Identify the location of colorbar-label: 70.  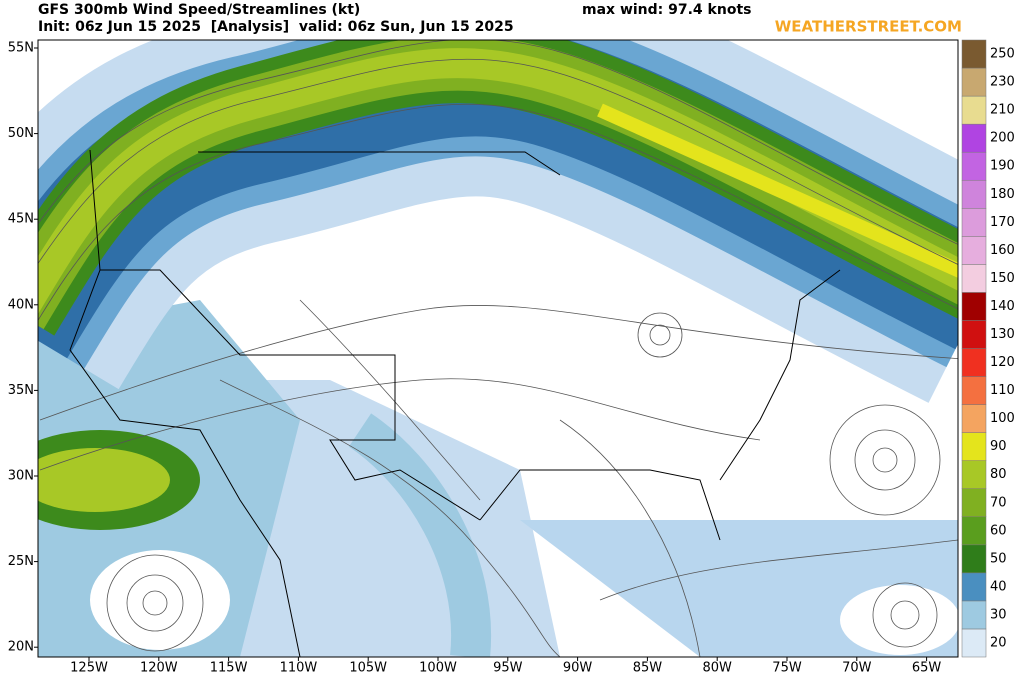
(998, 502).